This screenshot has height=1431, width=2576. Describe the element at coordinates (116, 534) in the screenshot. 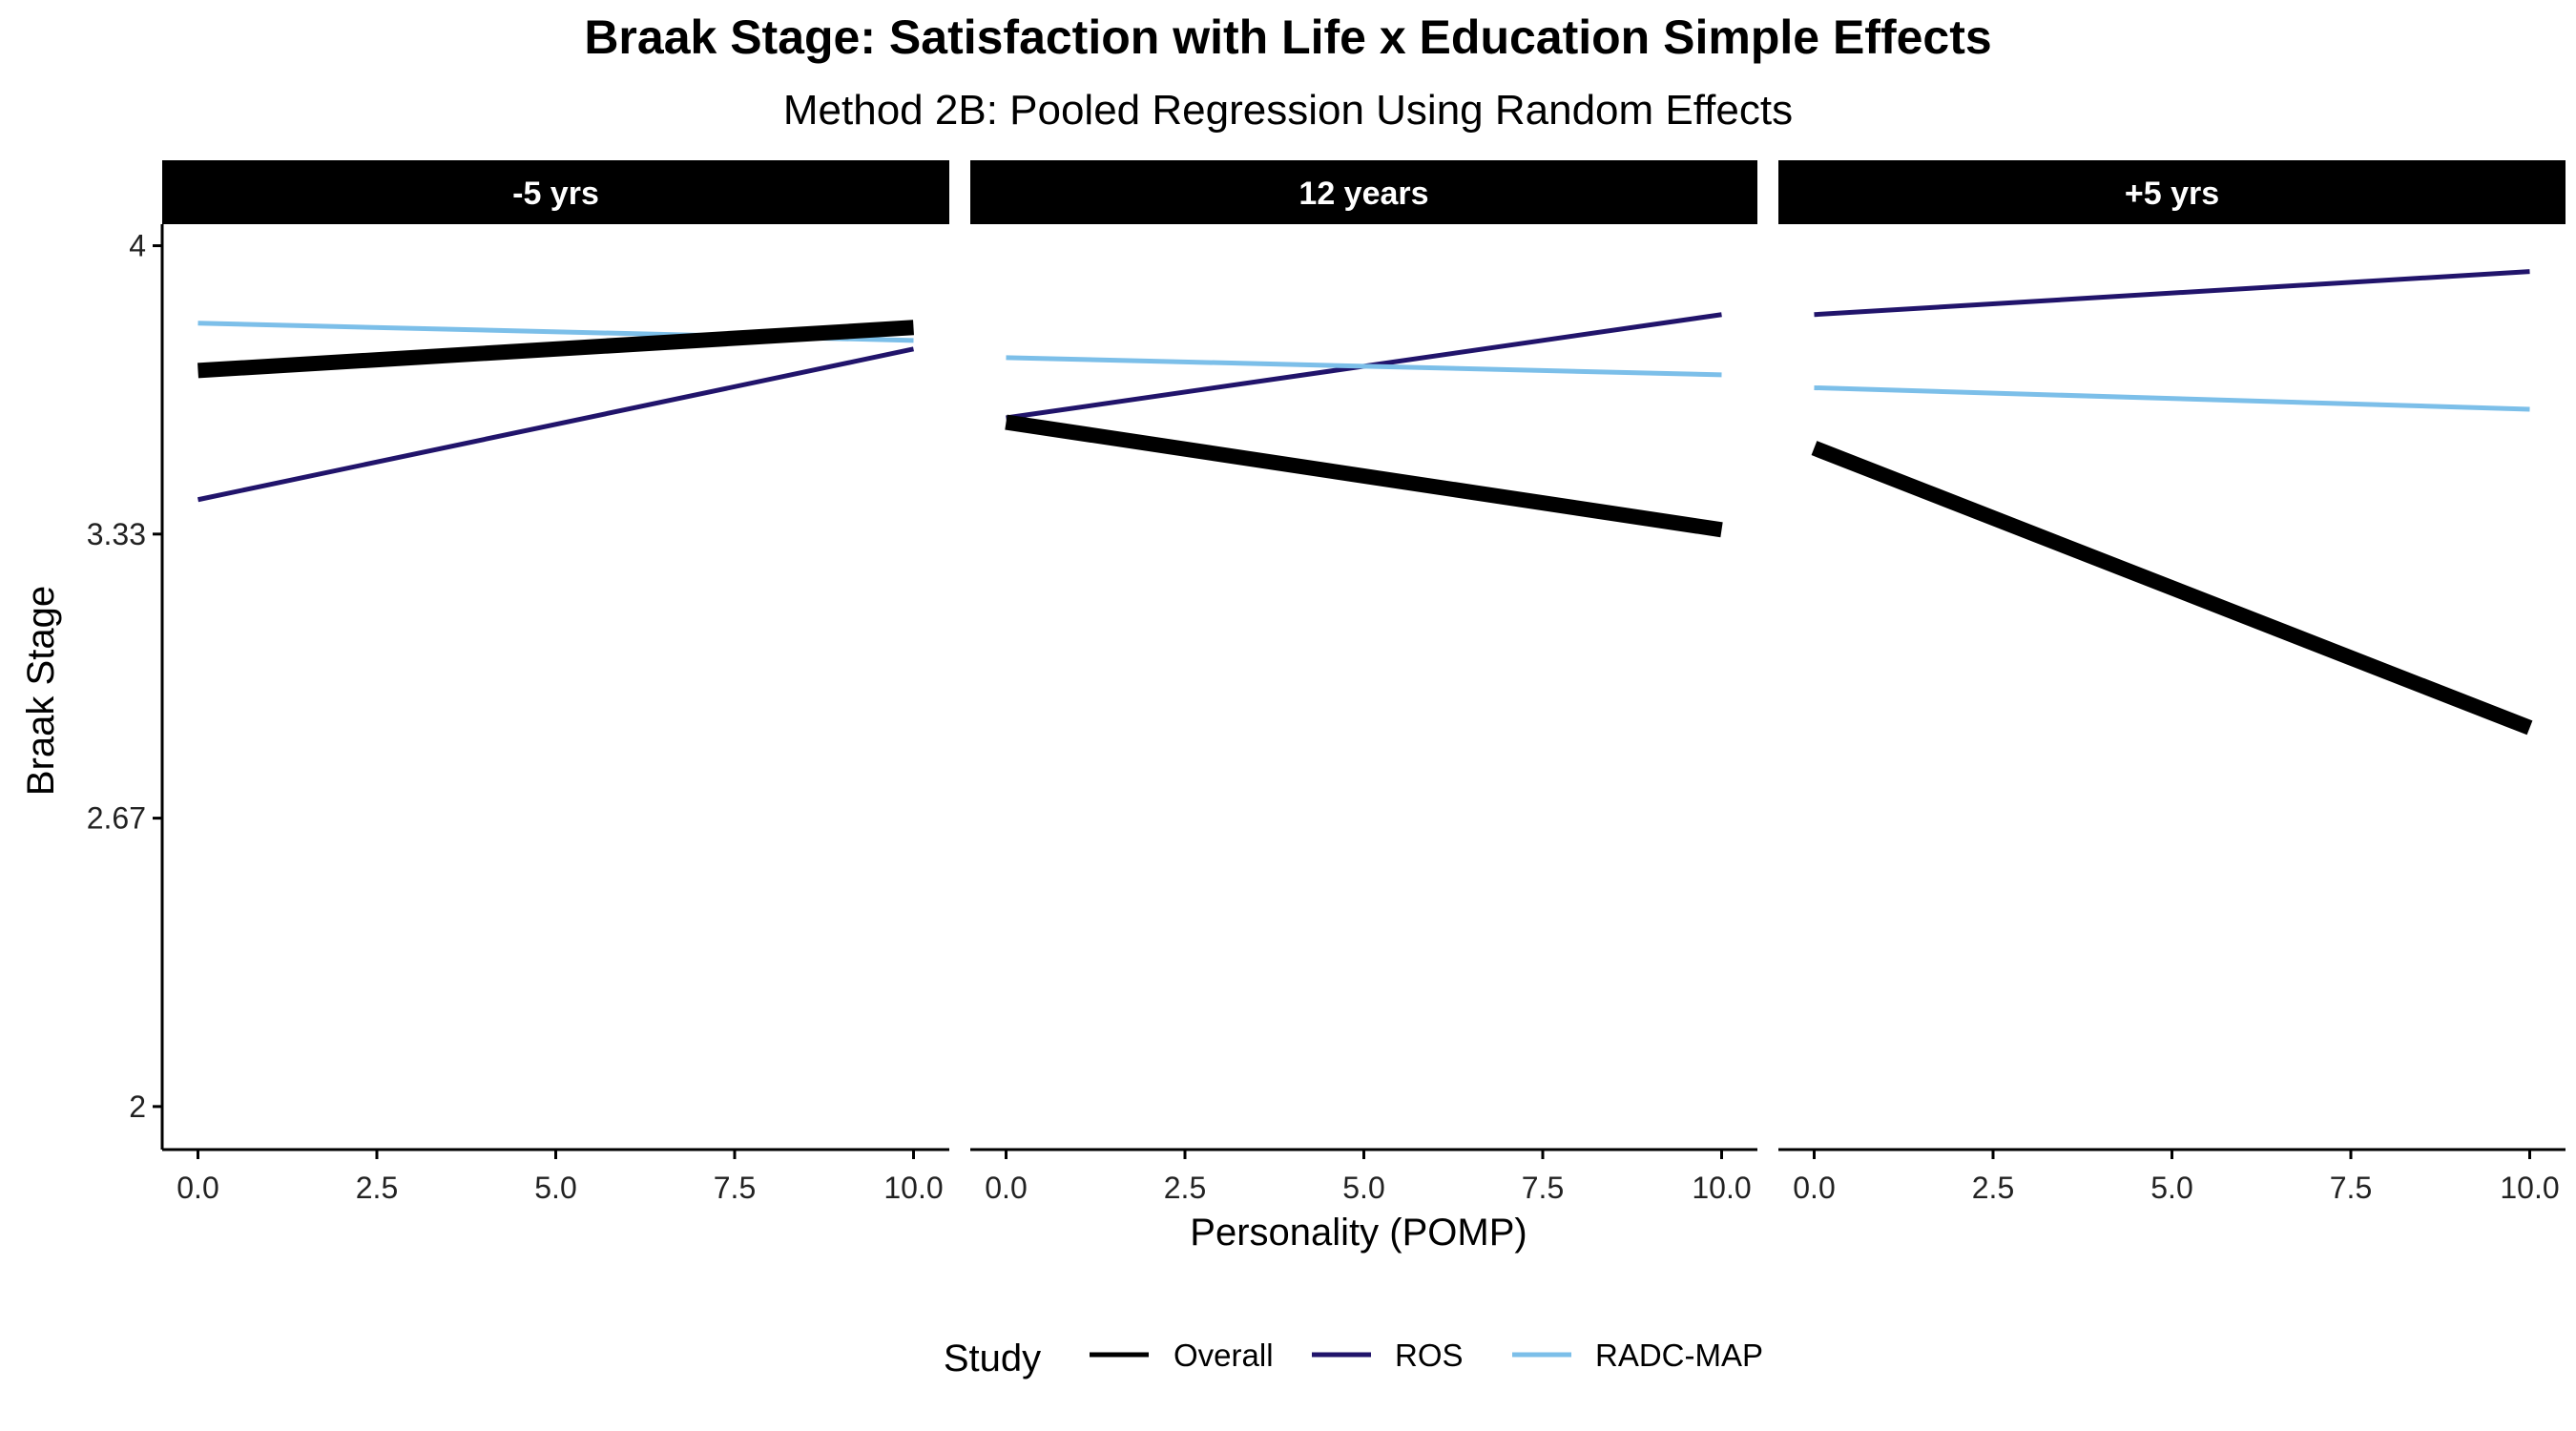

I see `y-tick-label: 3.33` at that location.